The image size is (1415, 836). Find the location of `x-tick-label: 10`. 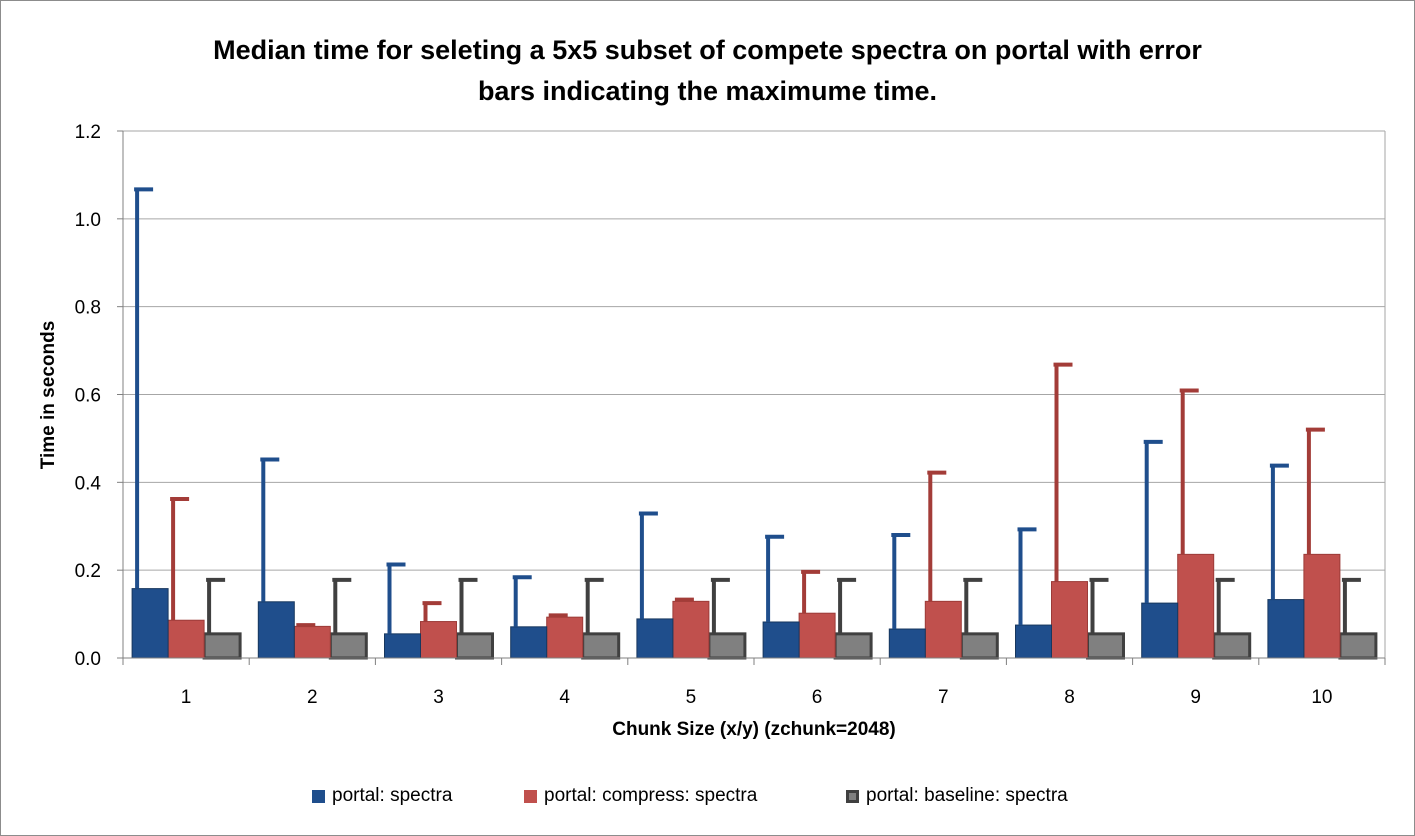

x-tick-label: 10 is located at coordinates (1321, 697).